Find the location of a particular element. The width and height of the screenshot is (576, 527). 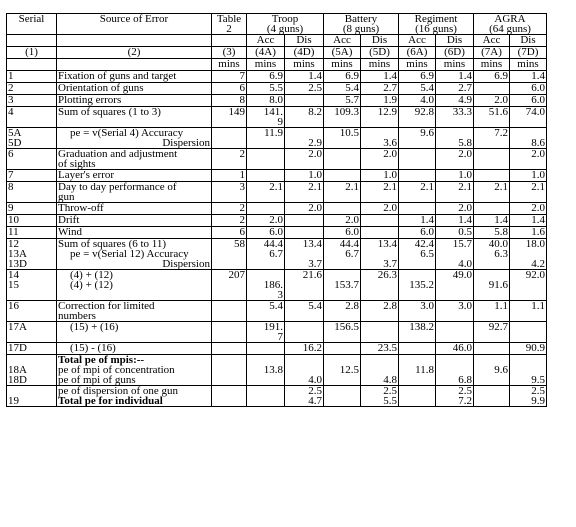

colnum-cell: (7D) is located at coordinates (528, 52).